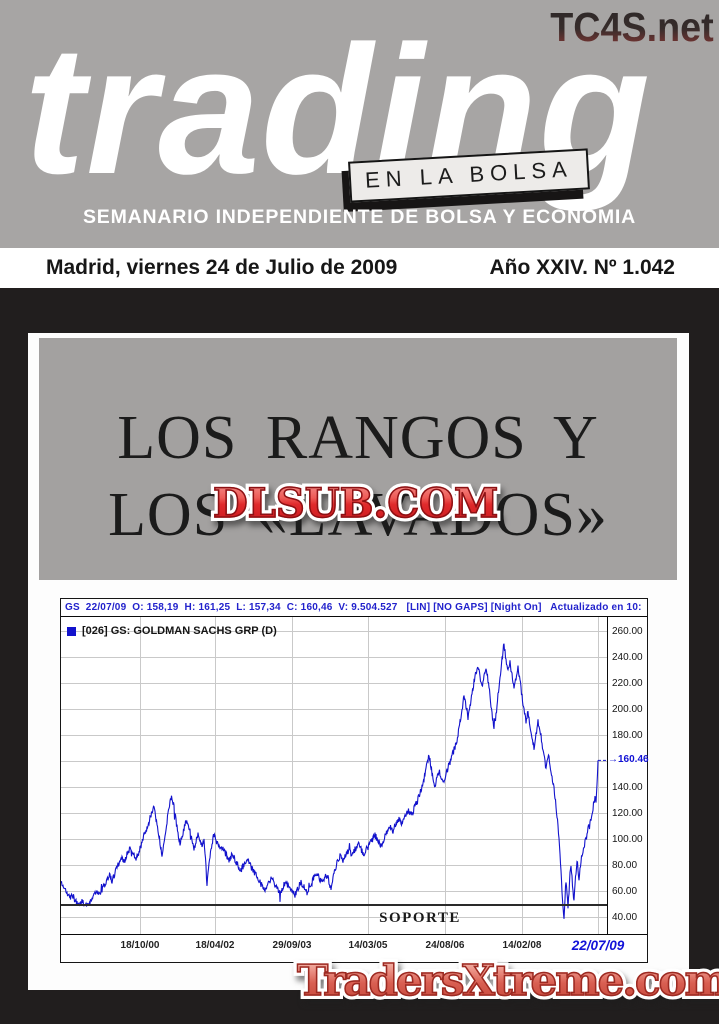 The image size is (719, 1024). I want to click on tradersxtreme-watermark-text: TradersXtreme.com, so click(507, 980).